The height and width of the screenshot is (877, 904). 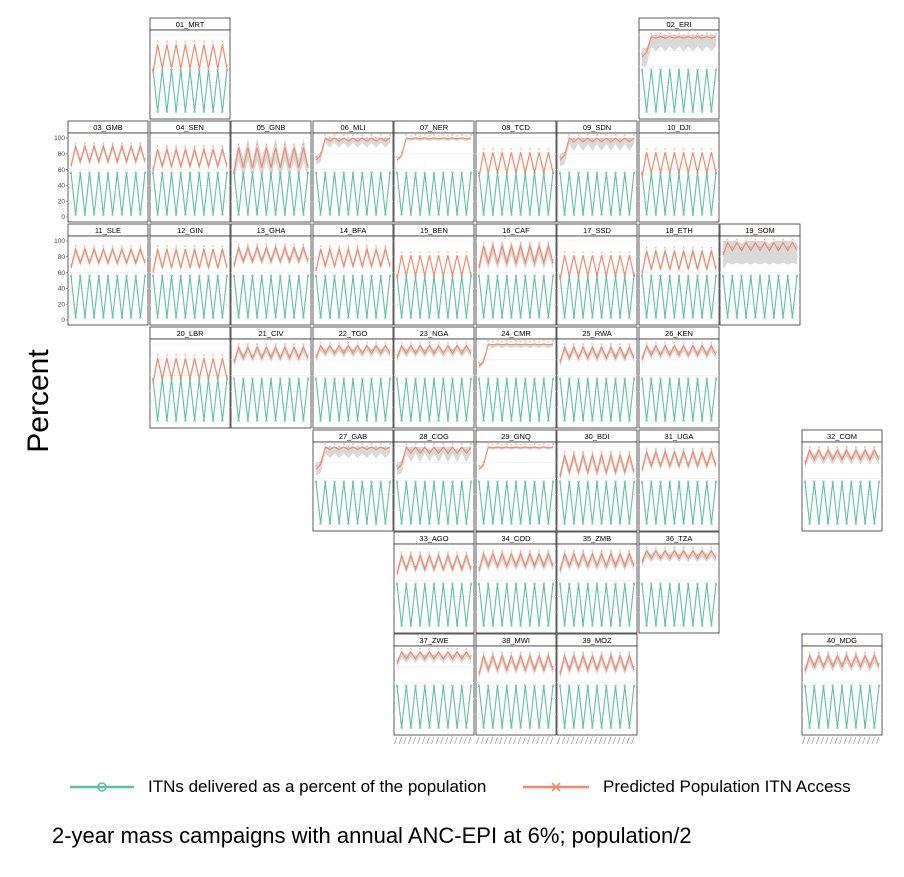 I want to click on panel-title: 30_BDI, so click(x=596, y=436).